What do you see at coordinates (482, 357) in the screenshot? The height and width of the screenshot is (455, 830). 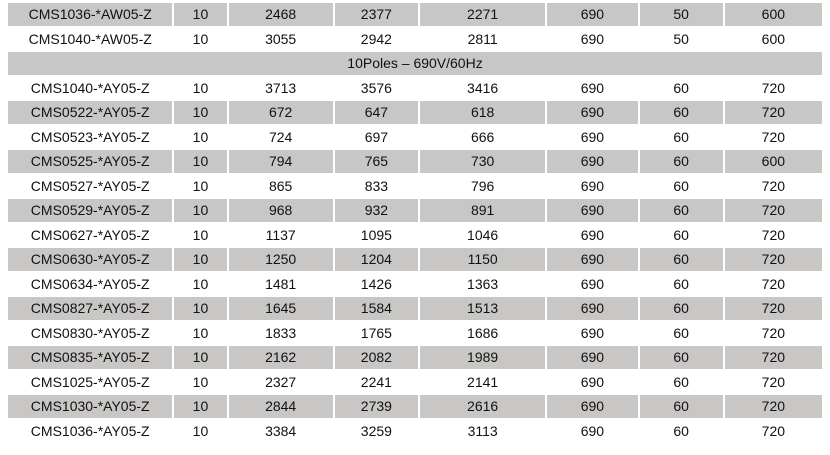 I see `value-cell: 1989` at bounding box center [482, 357].